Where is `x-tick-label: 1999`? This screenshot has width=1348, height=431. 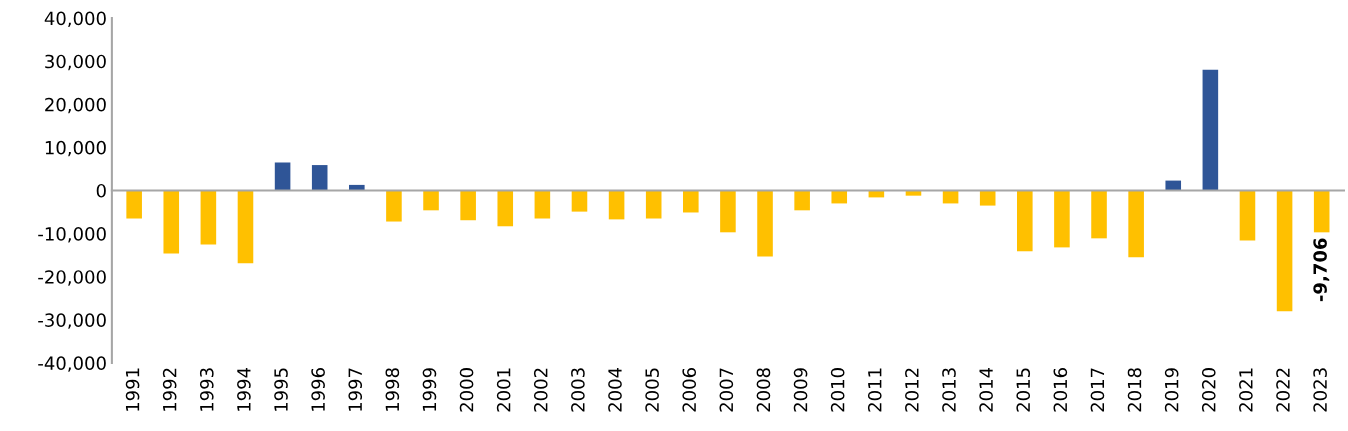
x-tick-label: 1999 is located at coordinates (429, 389).